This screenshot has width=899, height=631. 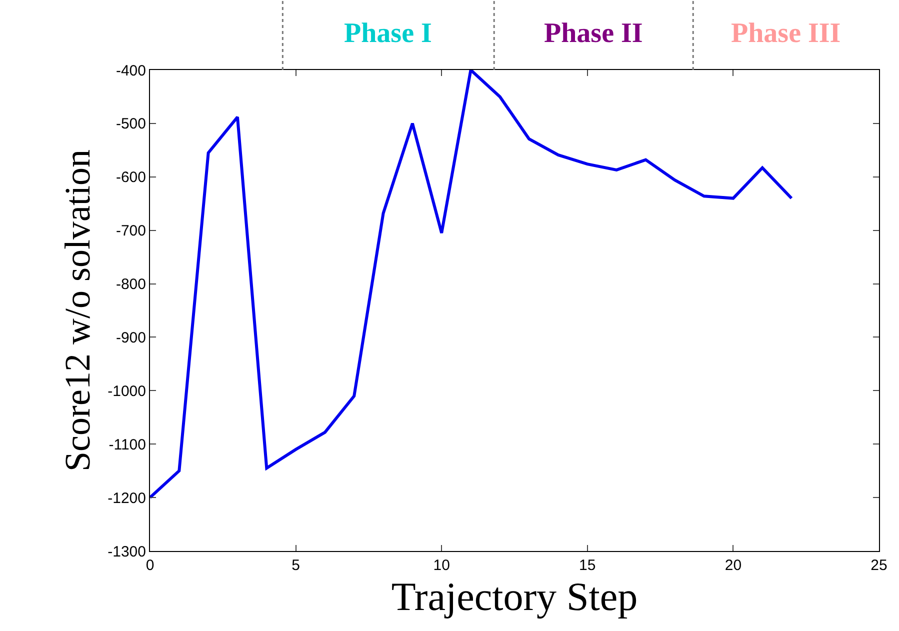 I want to click on x-tick-label: 25, so click(x=879, y=565).